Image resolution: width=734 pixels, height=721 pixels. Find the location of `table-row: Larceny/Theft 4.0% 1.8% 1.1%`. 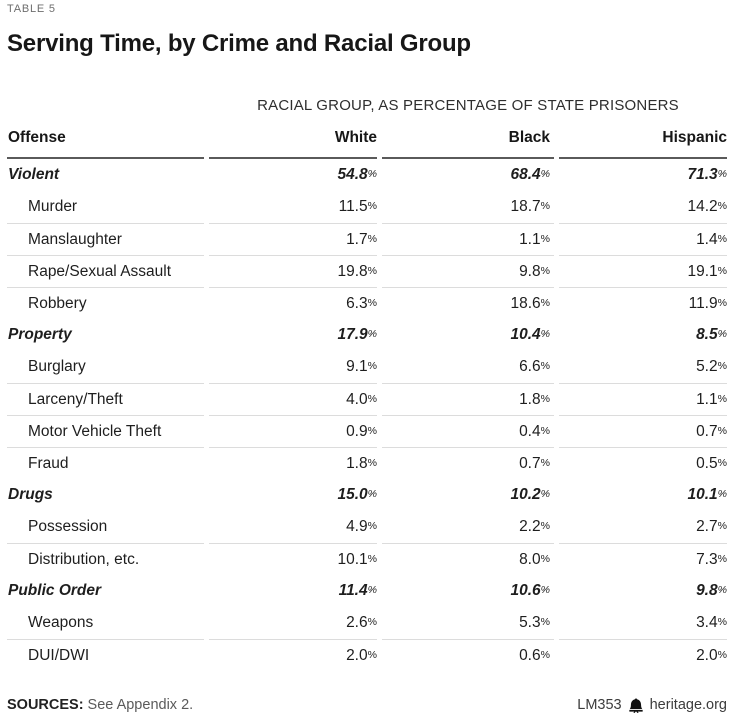

table-row: Larceny/Theft 4.0% 1.8% 1.1% is located at coordinates (367, 399).